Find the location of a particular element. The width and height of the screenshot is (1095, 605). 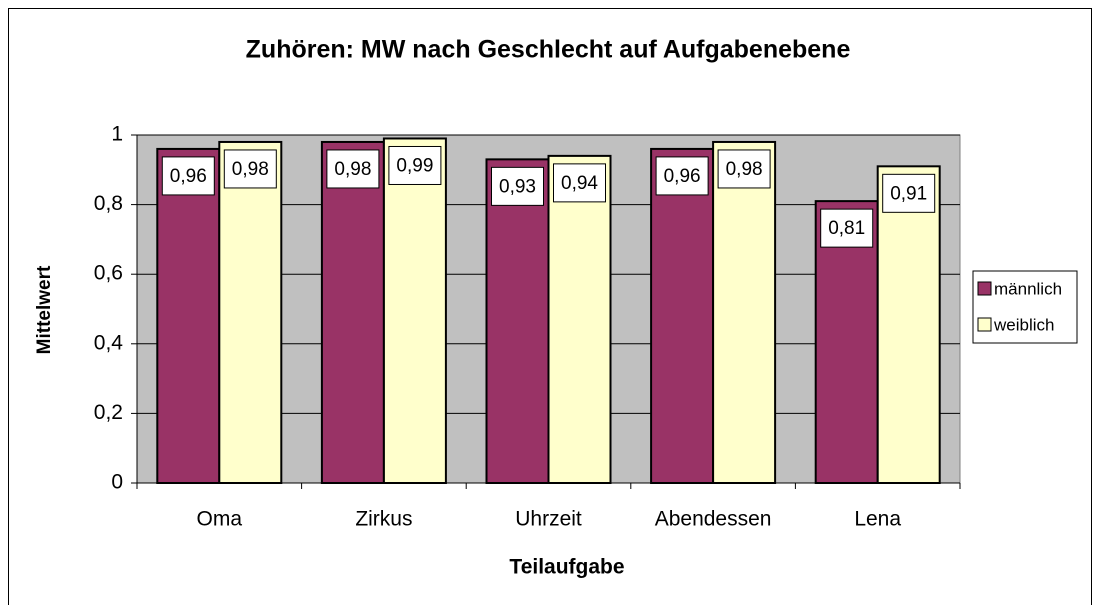

data-label: 0,81 is located at coordinates (846, 228).